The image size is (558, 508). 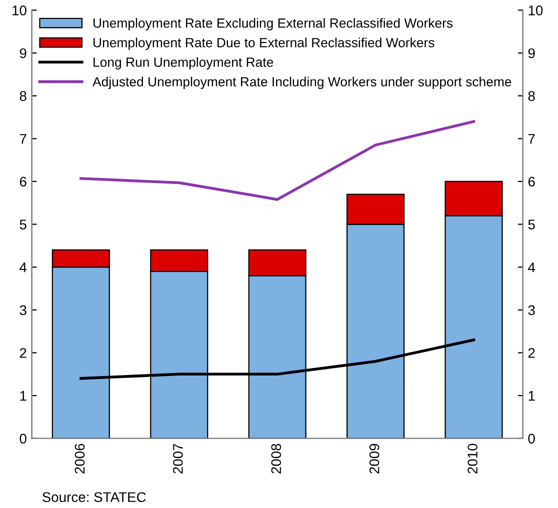 What do you see at coordinates (273, 24) in the screenshot?
I see `legend-label: Unemployment Rate Excluding External Reclassified Workers` at bounding box center [273, 24].